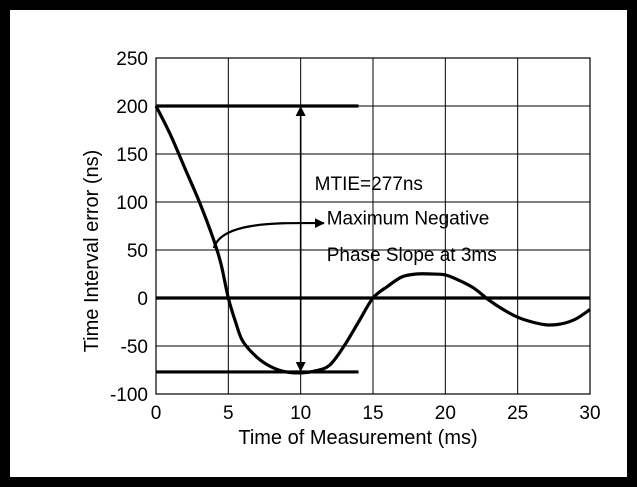  I want to click on x-tick-label: 25, so click(517, 413).